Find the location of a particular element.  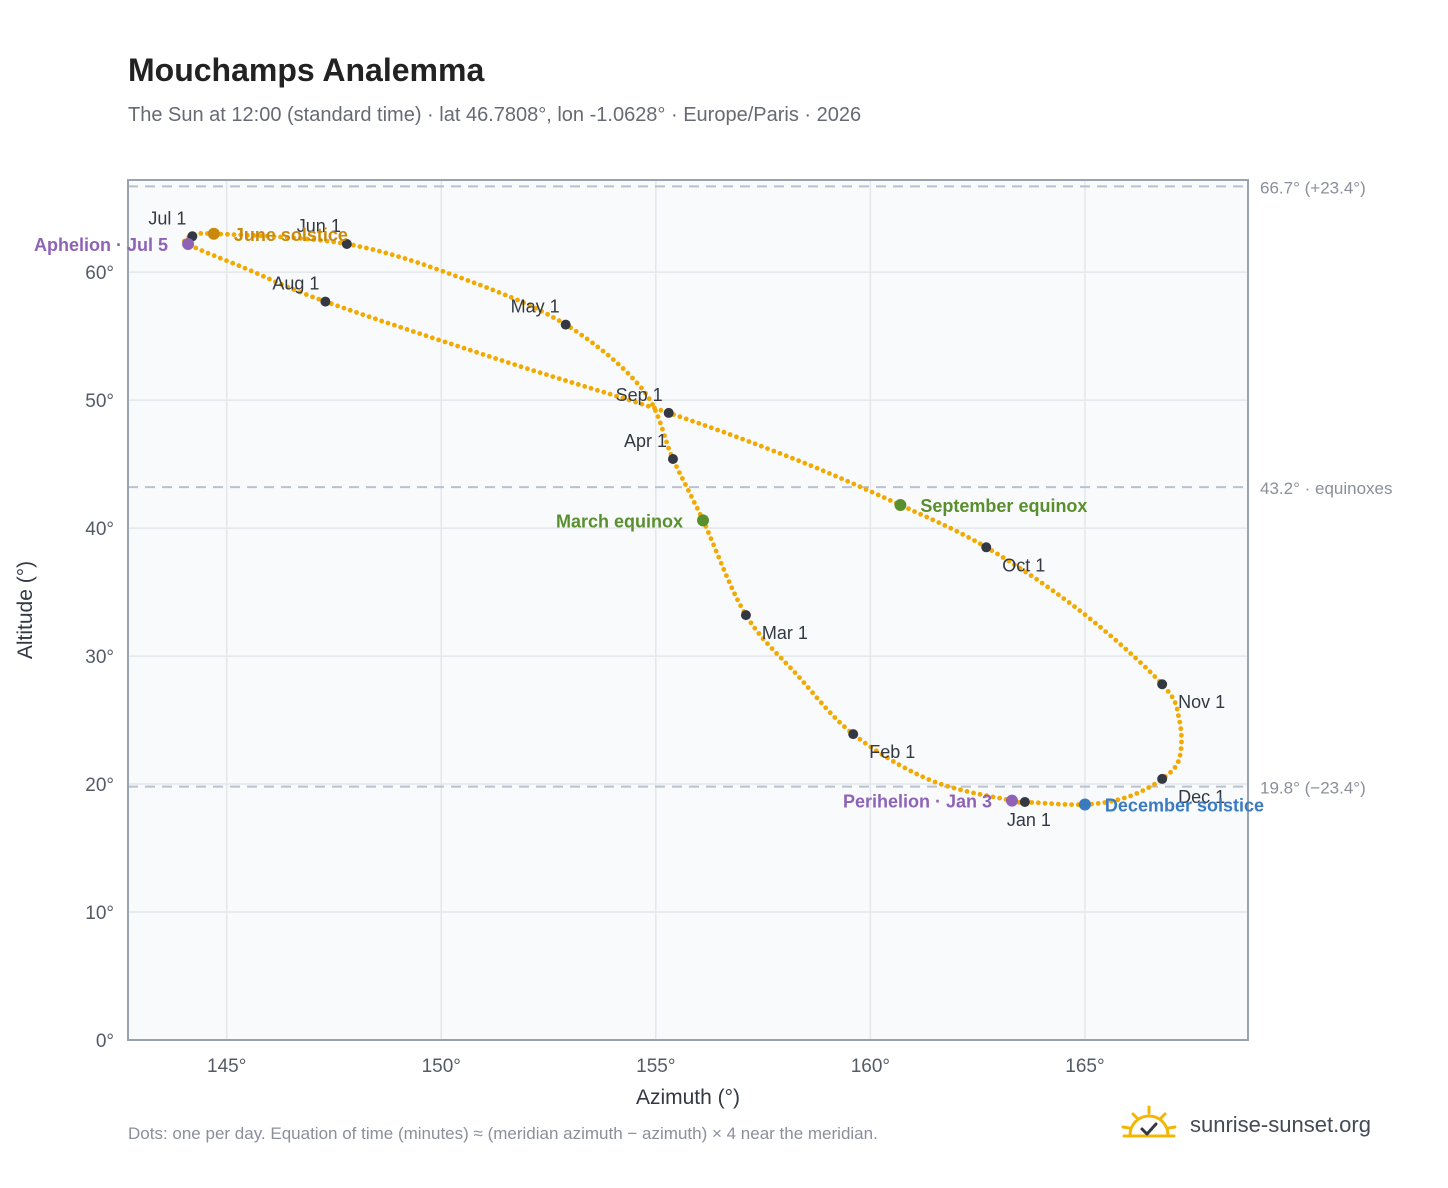

brand: sunrise-sunset.org is located at coordinates (1245, 1125).